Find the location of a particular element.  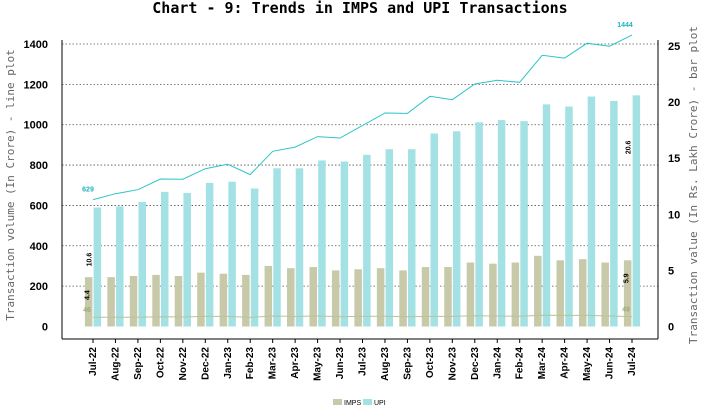

line-imps is located at coordinates (363, 316).